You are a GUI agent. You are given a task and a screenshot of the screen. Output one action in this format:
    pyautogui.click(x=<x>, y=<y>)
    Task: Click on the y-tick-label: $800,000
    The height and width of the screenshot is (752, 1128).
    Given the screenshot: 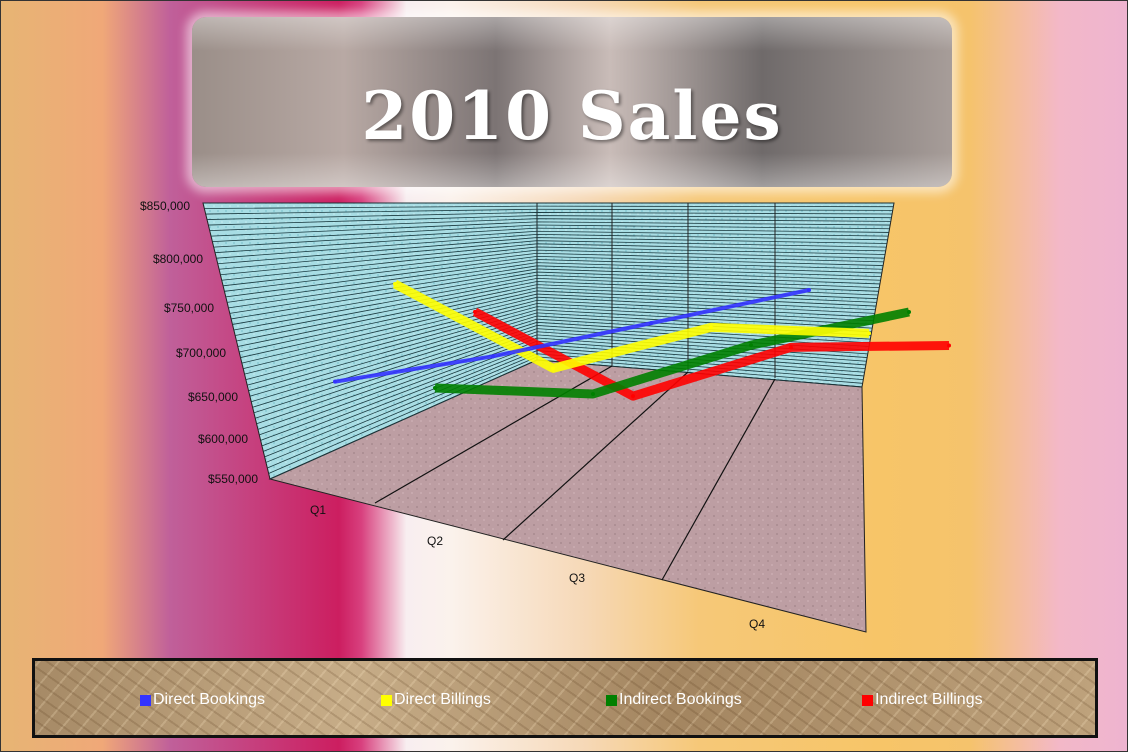 What is the action you would take?
    pyautogui.click(x=178, y=259)
    